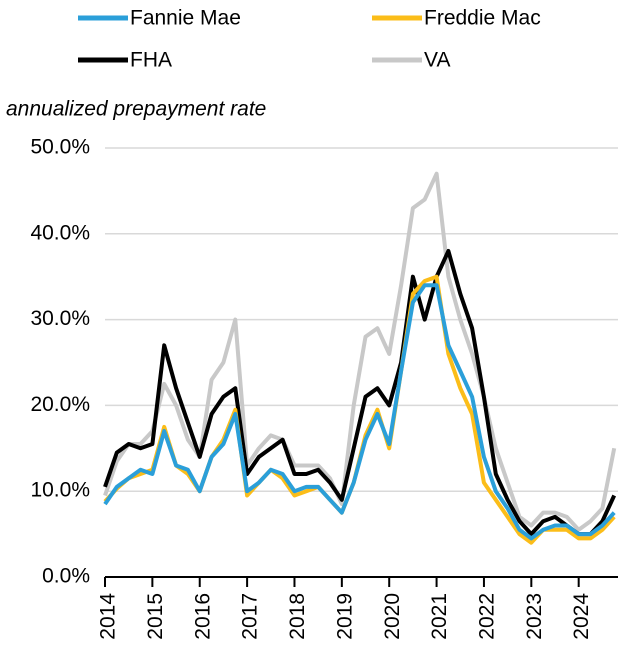 The width and height of the screenshot is (622, 657). Describe the element at coordinates (482, 18) in the screenshot. I see `legend-label: Freddie Mac` at that location.